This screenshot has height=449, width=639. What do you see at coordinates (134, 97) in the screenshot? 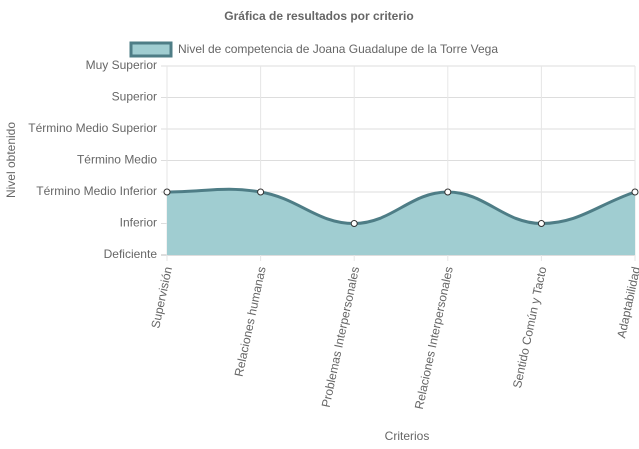
I see `y-tick-label: Superior` at bounding box center [134, 97].